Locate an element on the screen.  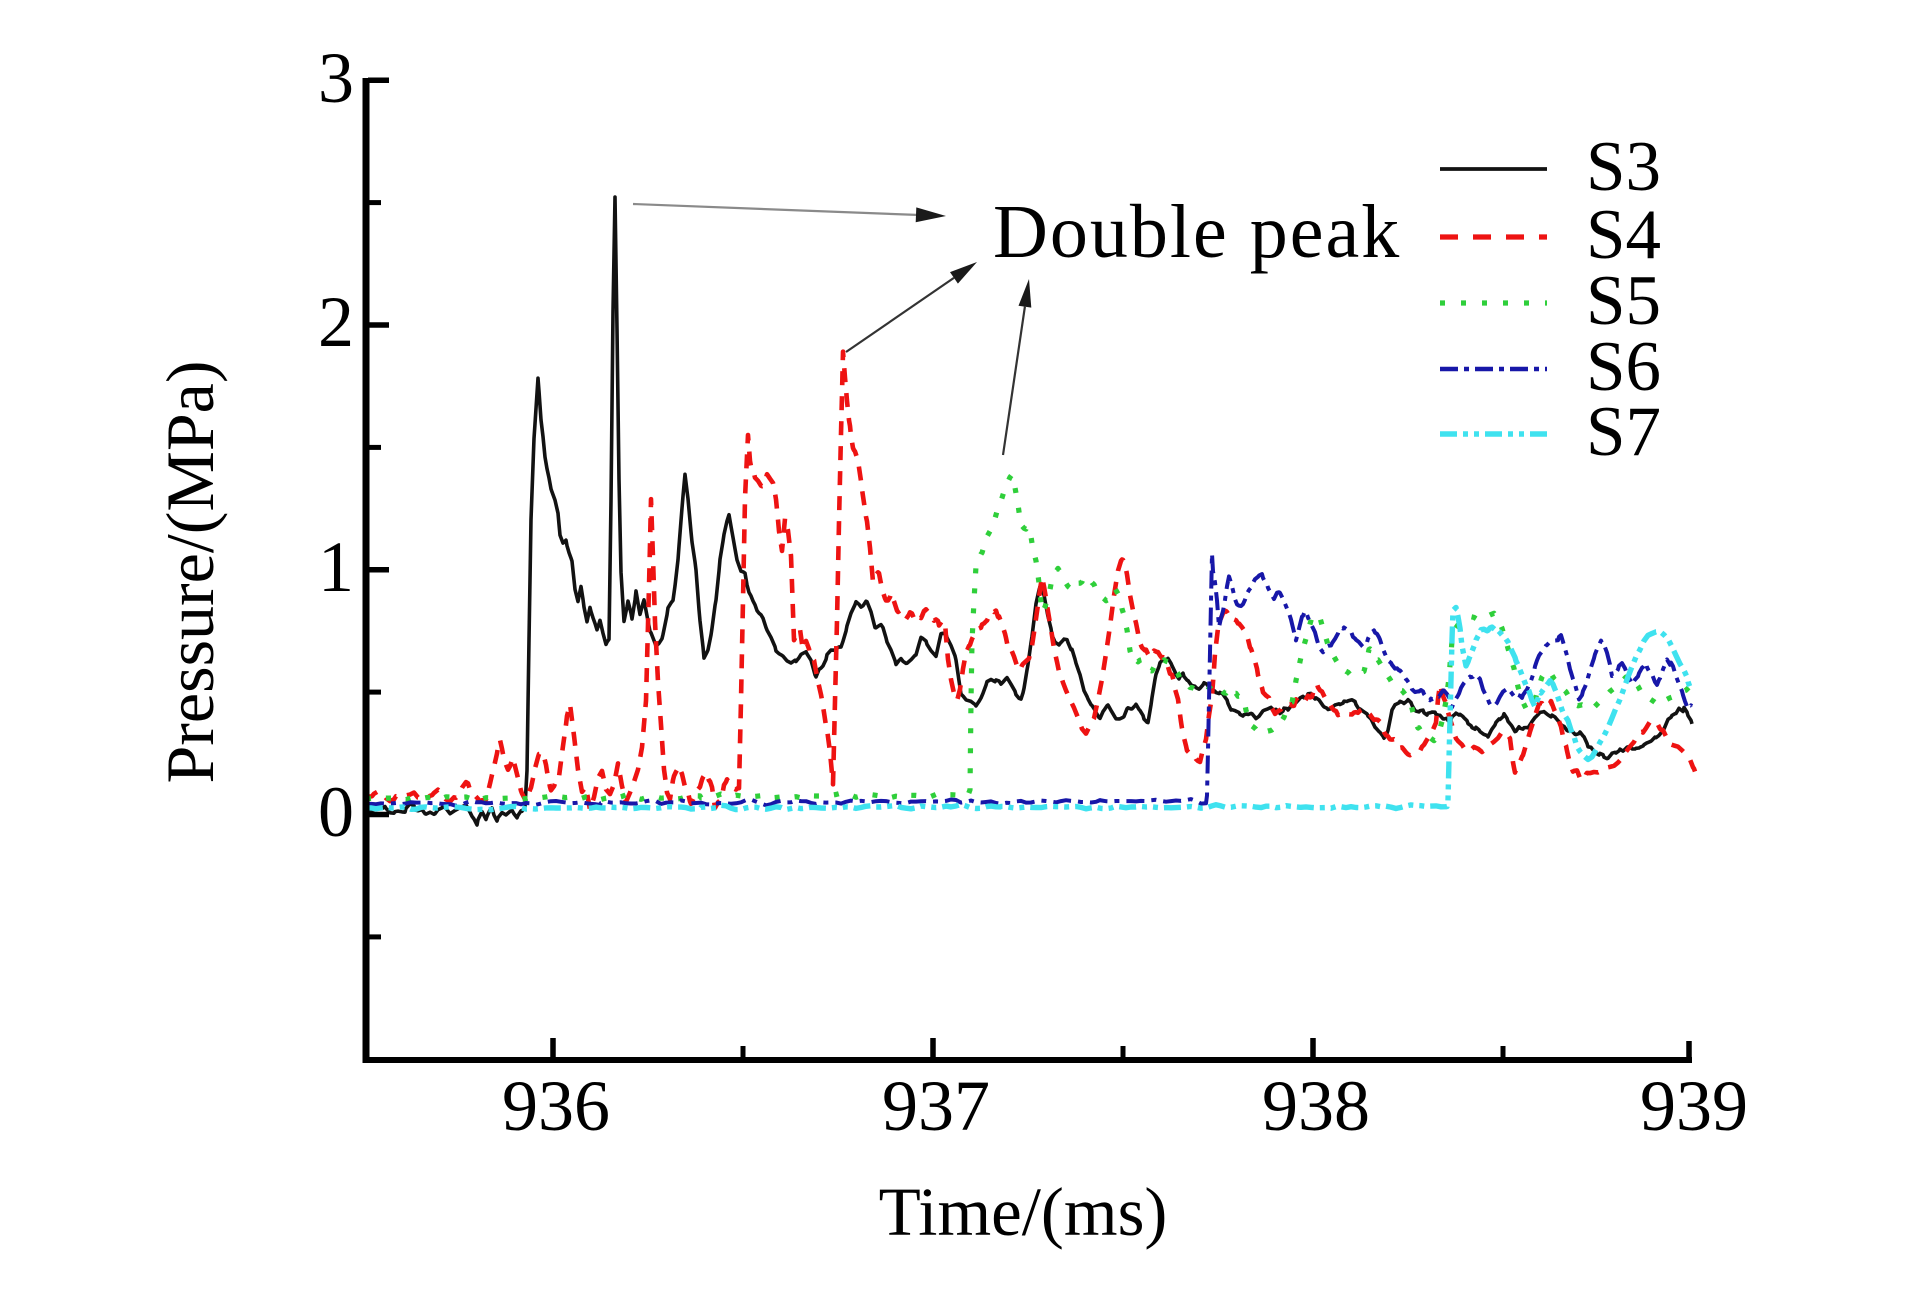
svg-text: 937 is located at coordinates (936, 1106).